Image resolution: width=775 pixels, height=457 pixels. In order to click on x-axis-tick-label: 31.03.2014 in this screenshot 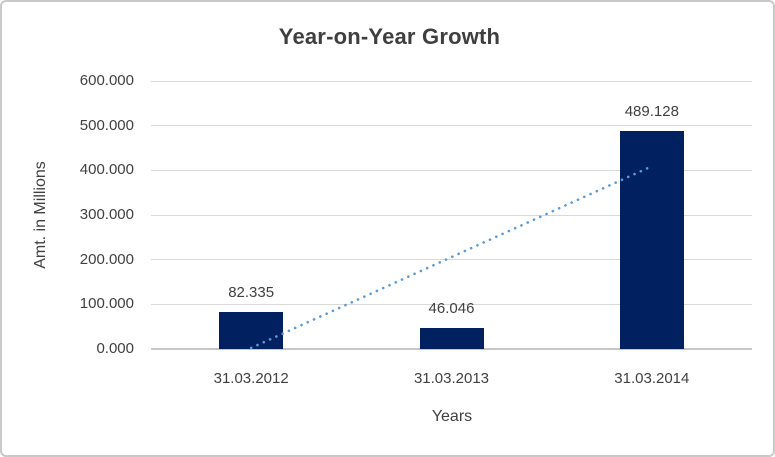, I will do `click(652, 378)`.